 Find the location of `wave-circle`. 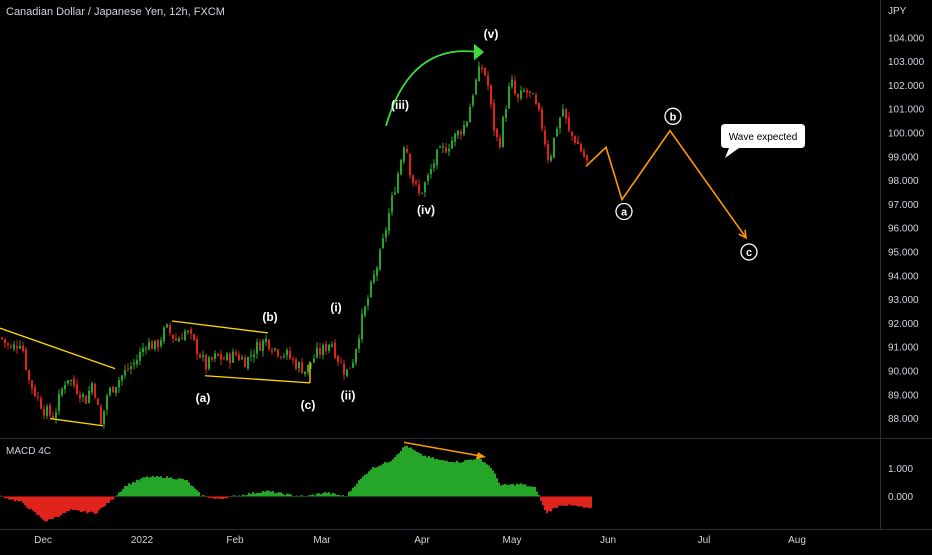

wave-circle is located at coordinates (749, 252).